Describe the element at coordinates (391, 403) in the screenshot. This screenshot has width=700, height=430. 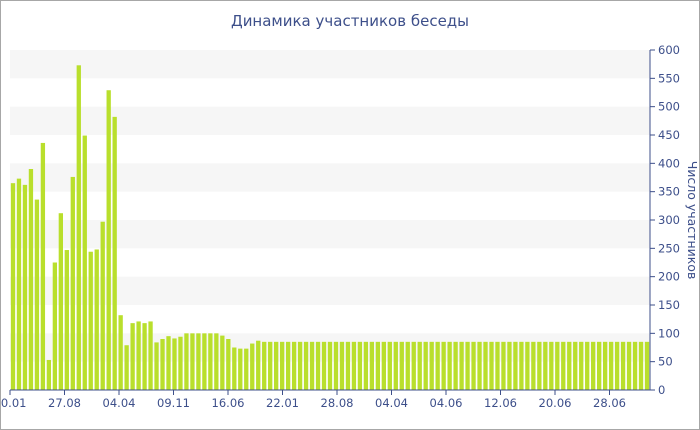
I see `x-tick-label: 04.04` at that location.